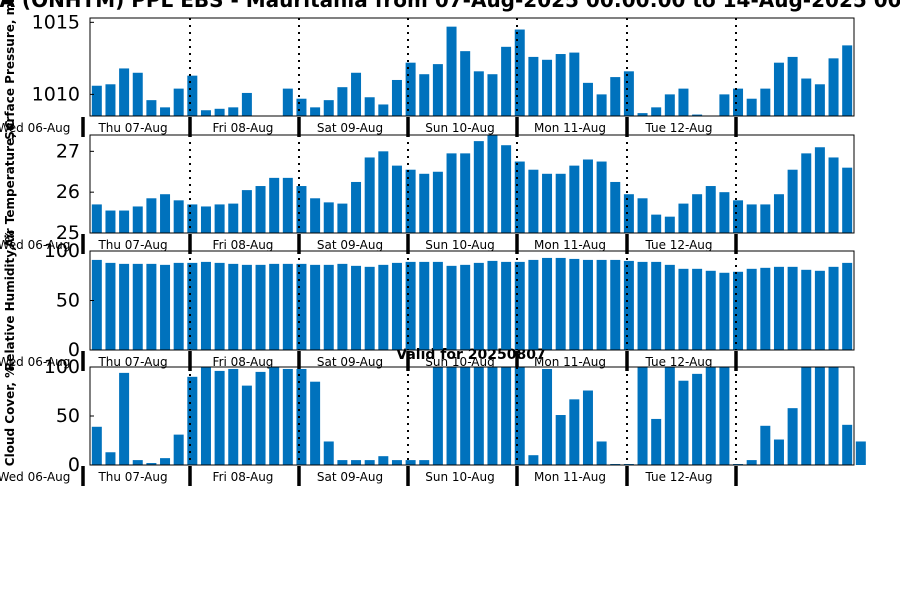 The height and width of the screenshot is (600, 900). Describe the element at coordinates (56, 94) in the screenshot. I see `y-tick-label: 1010` at that location.